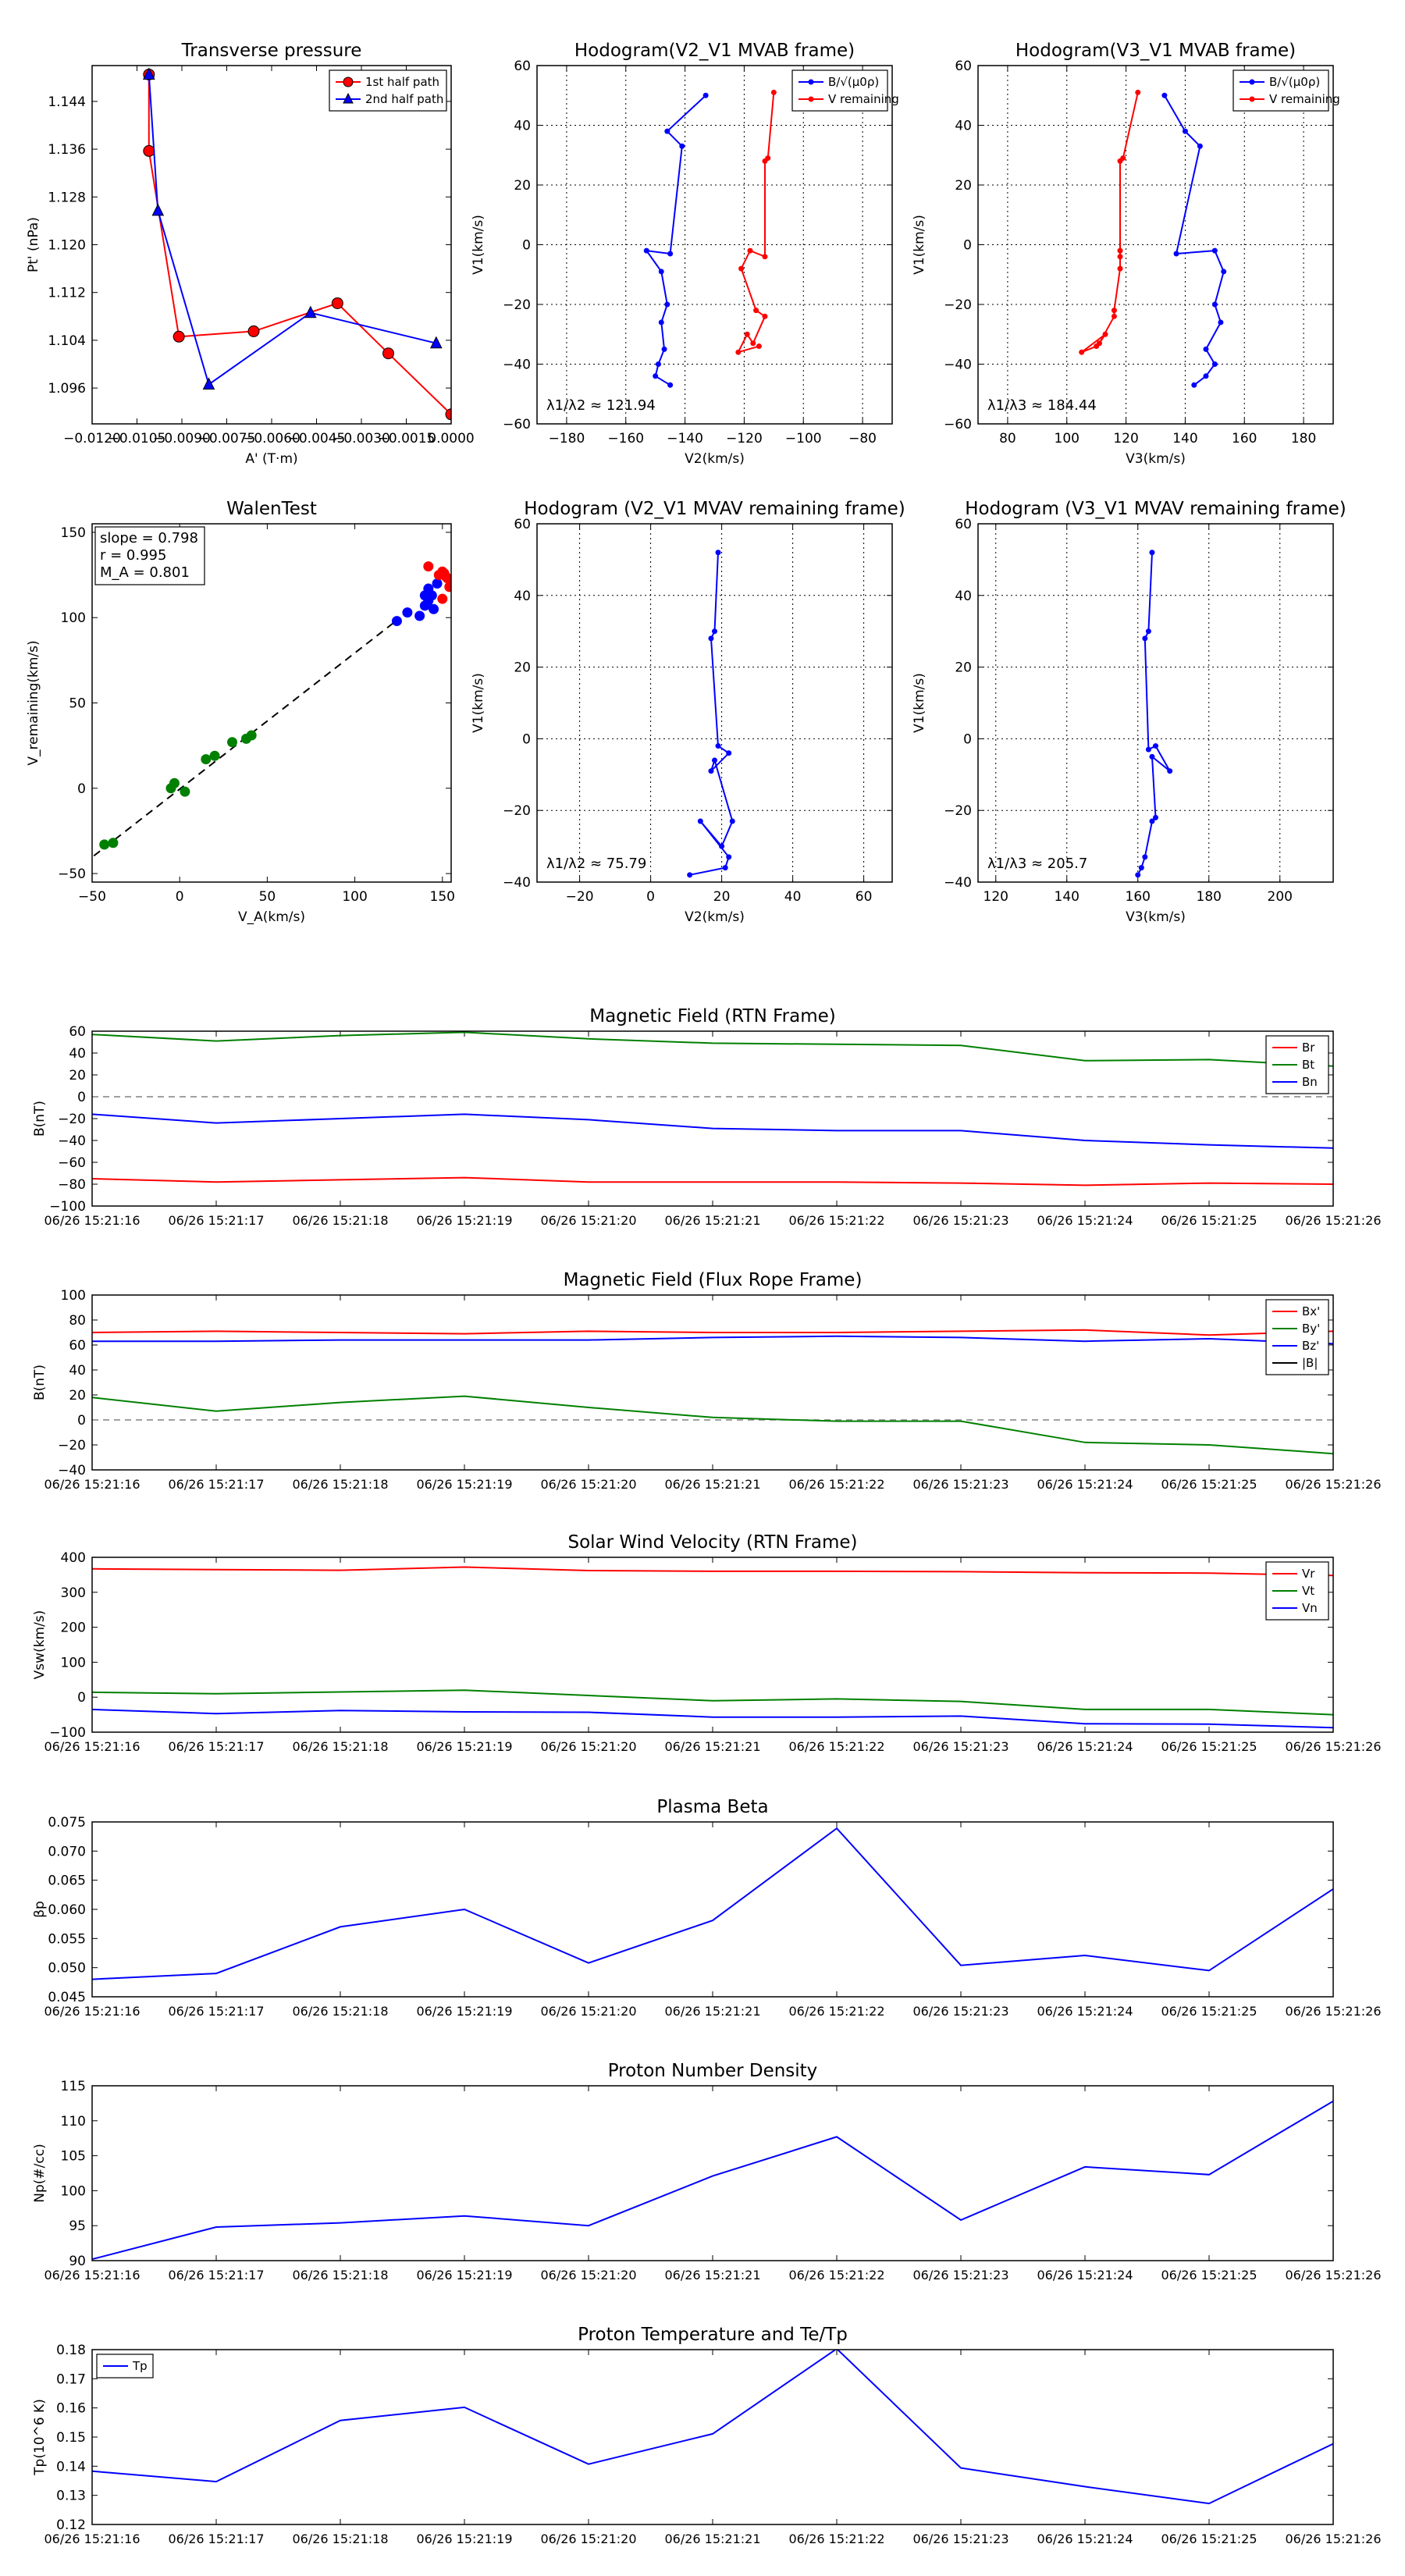  I want to click on y-tick-label: 60, so click(77, 1032).